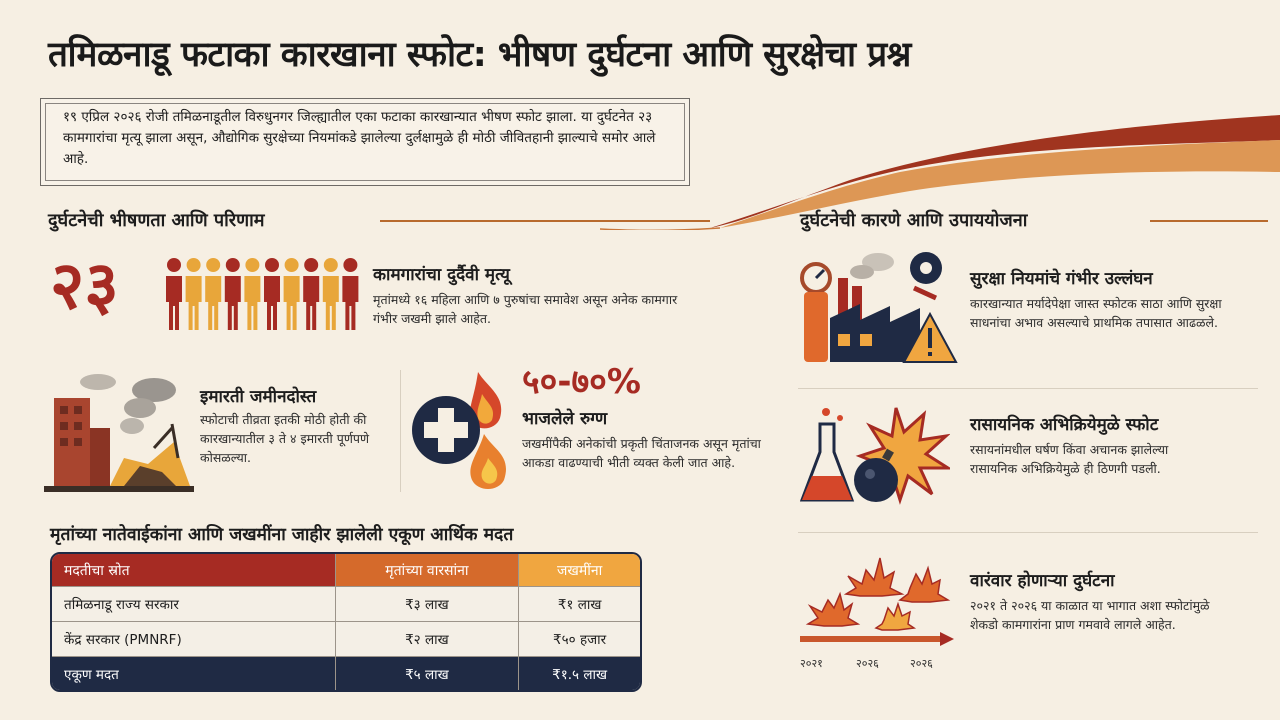  I want to click on table-row: तमिळनाडू राज्य सरकार ₹३ लाख ₹१ लाख, so click(346, 604).